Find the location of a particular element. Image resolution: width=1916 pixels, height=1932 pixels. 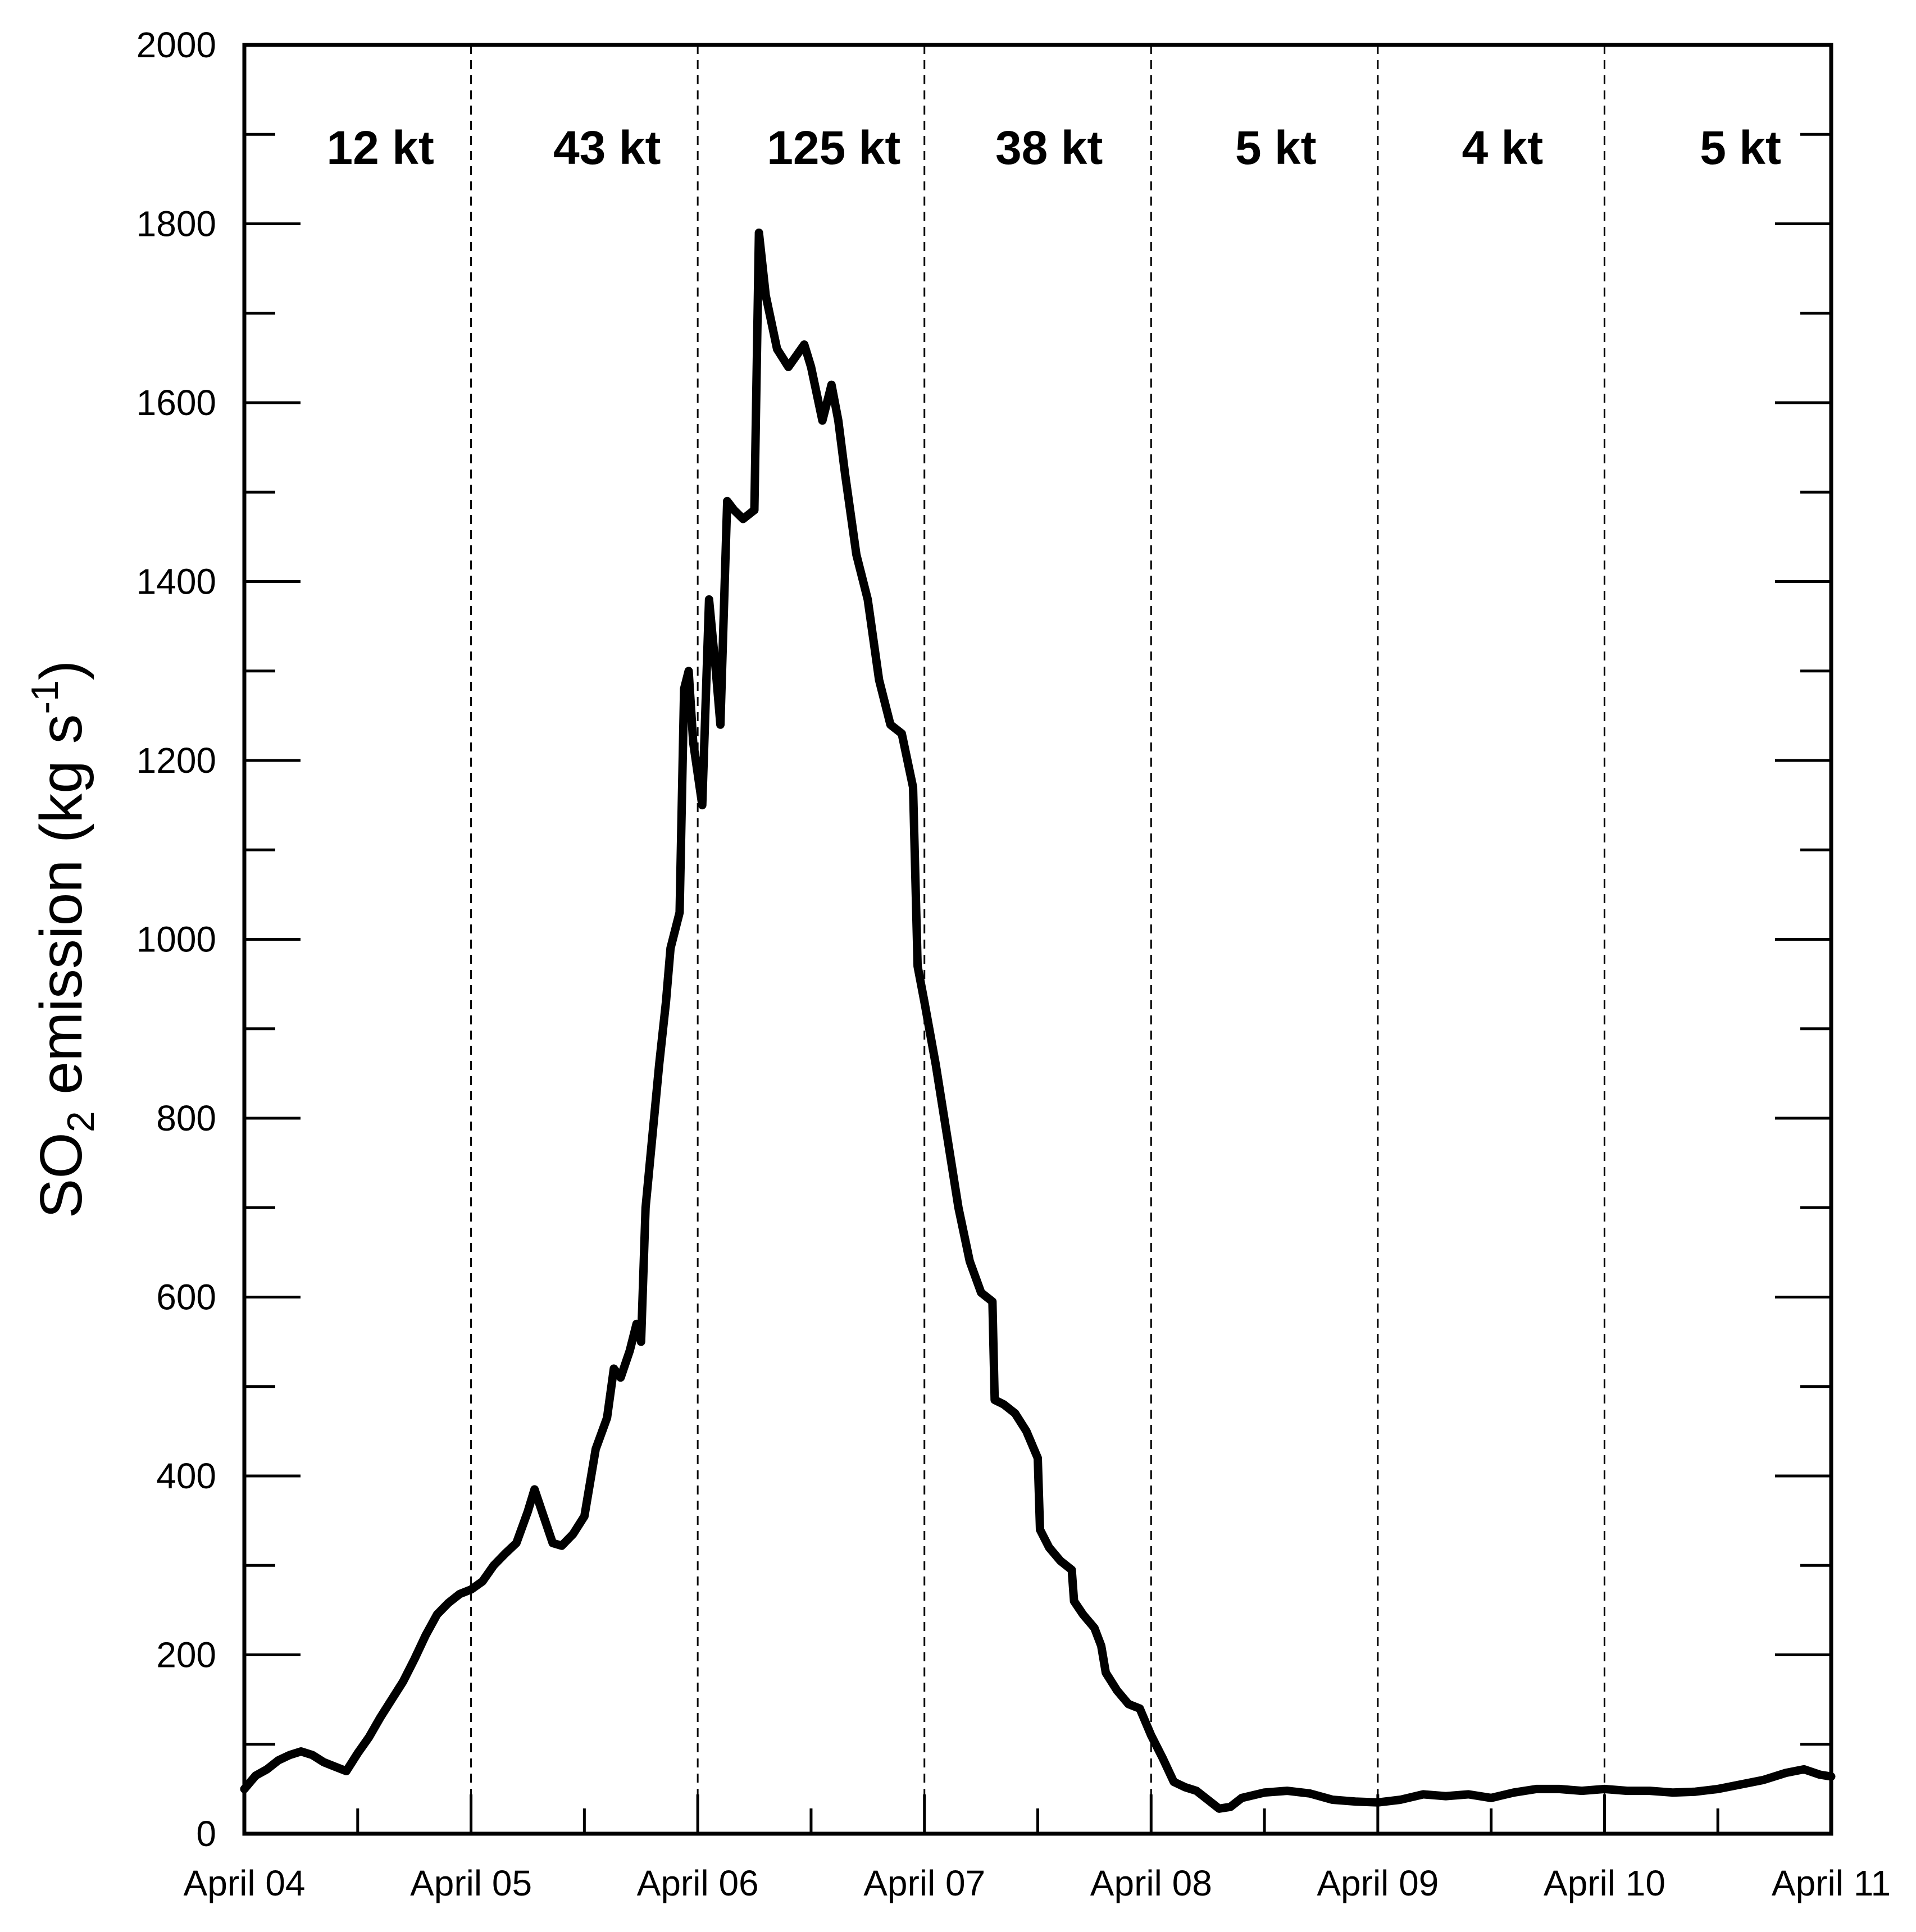

y-tick-label: 200 is located at coordinates (186, 1655).